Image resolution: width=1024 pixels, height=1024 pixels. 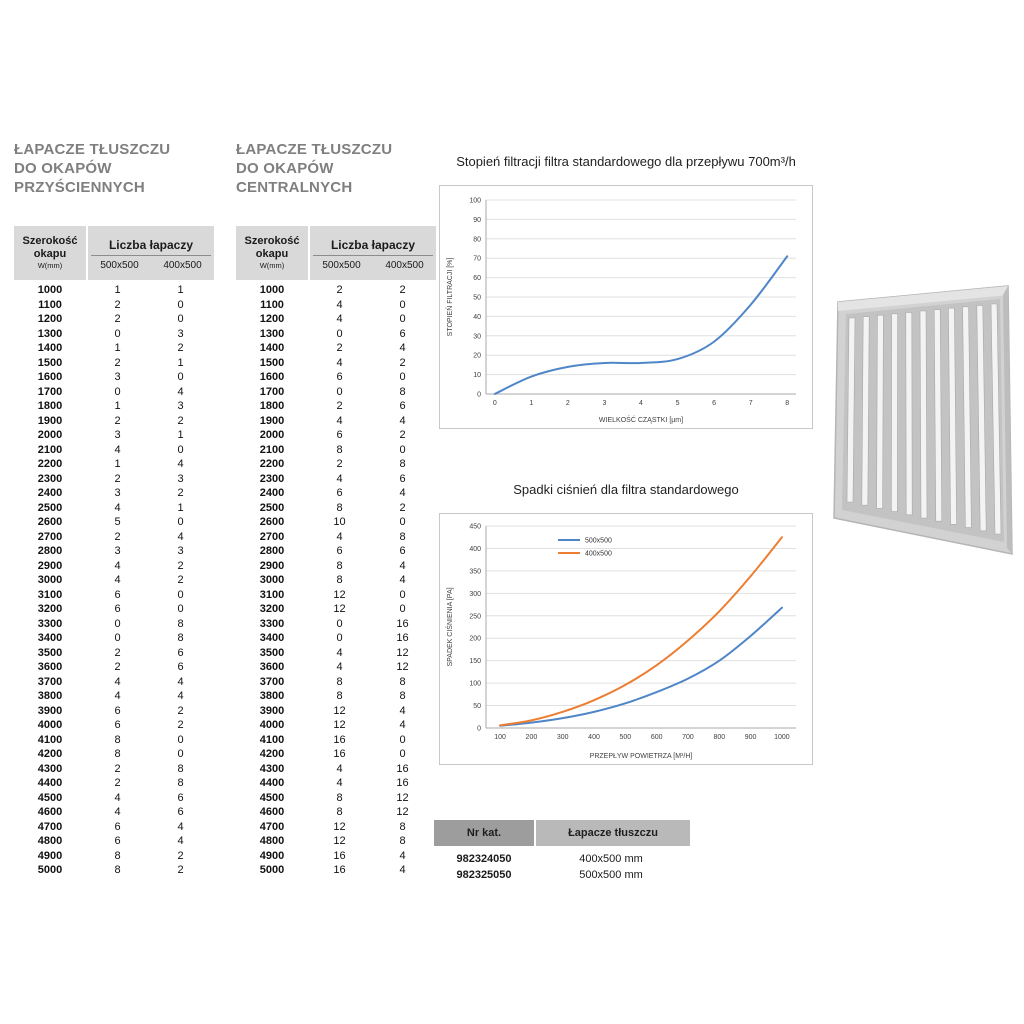 What do you see at coordinates (272, 609) in the screenshot?
I see `hood-width-cell: 3200` at bounding box center [272, 609].